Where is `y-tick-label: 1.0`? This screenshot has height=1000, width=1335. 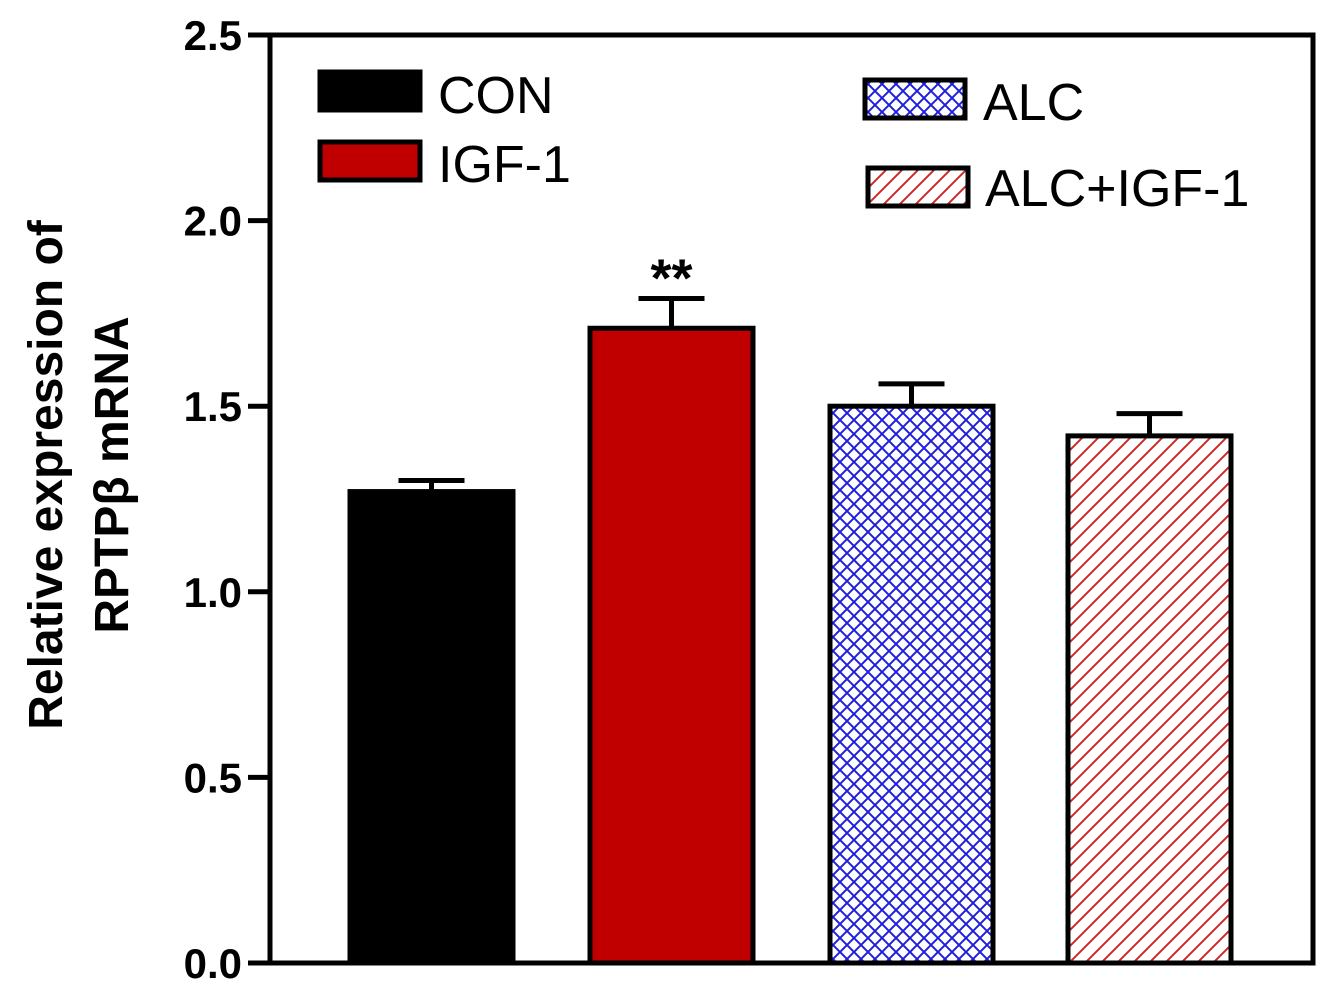 y-tick-label: 1.0 is located at coordinates (213, 592).